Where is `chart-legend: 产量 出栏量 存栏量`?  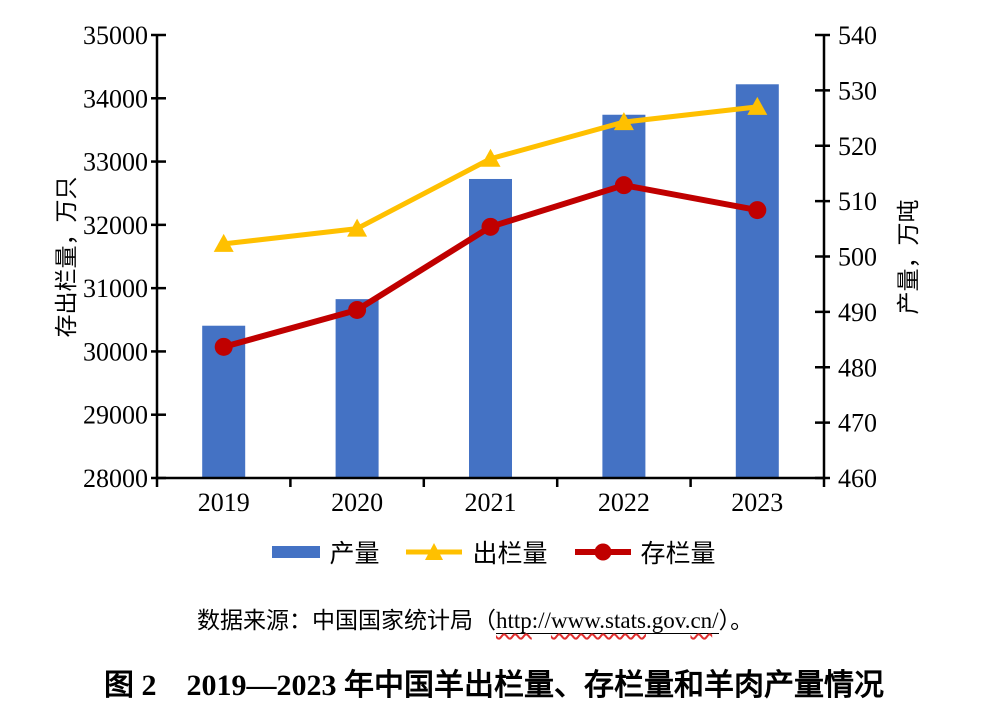
chart-legend: 产量 出栏量 存栏量 is located at coordinates (494, 552).